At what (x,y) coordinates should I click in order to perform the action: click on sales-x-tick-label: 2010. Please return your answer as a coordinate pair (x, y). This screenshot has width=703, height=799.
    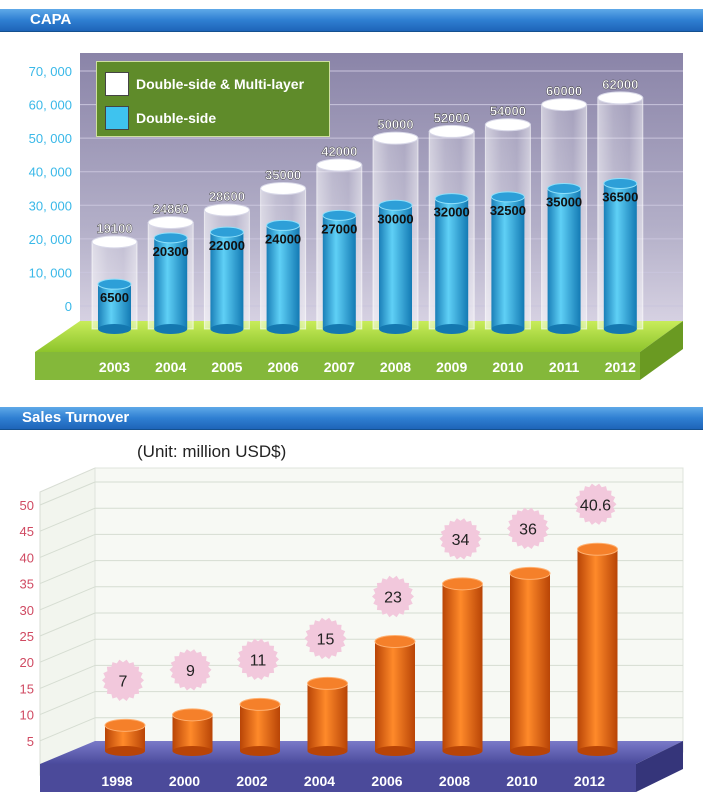
    Looking at the image, I should click on (521, 781).